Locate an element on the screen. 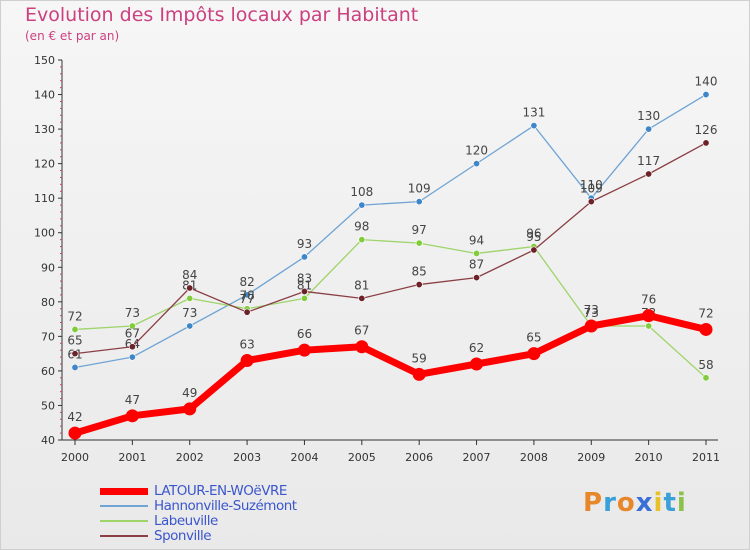 The height and width of the screenshot is (550, 750). x-tick-label: 2010 is located at coordinates (649, 457).